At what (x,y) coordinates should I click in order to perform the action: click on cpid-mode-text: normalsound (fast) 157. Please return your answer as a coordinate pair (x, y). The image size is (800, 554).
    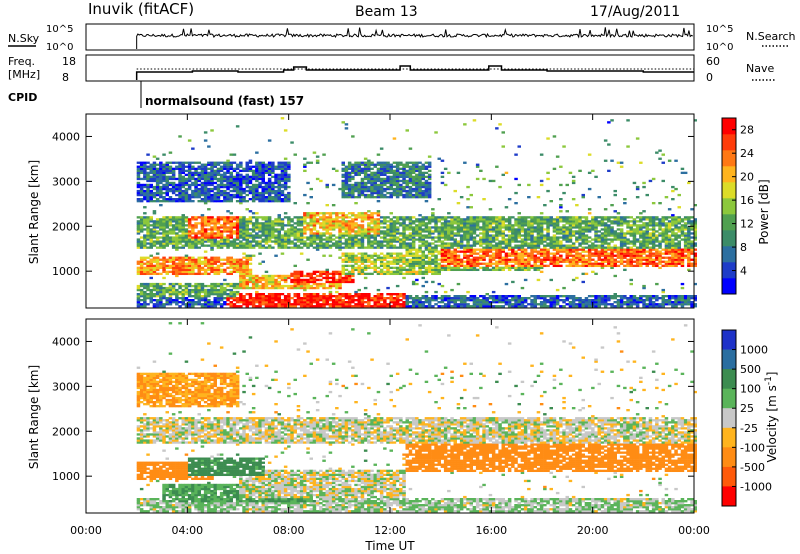
    Looking at the image, I should click on (224, 101).